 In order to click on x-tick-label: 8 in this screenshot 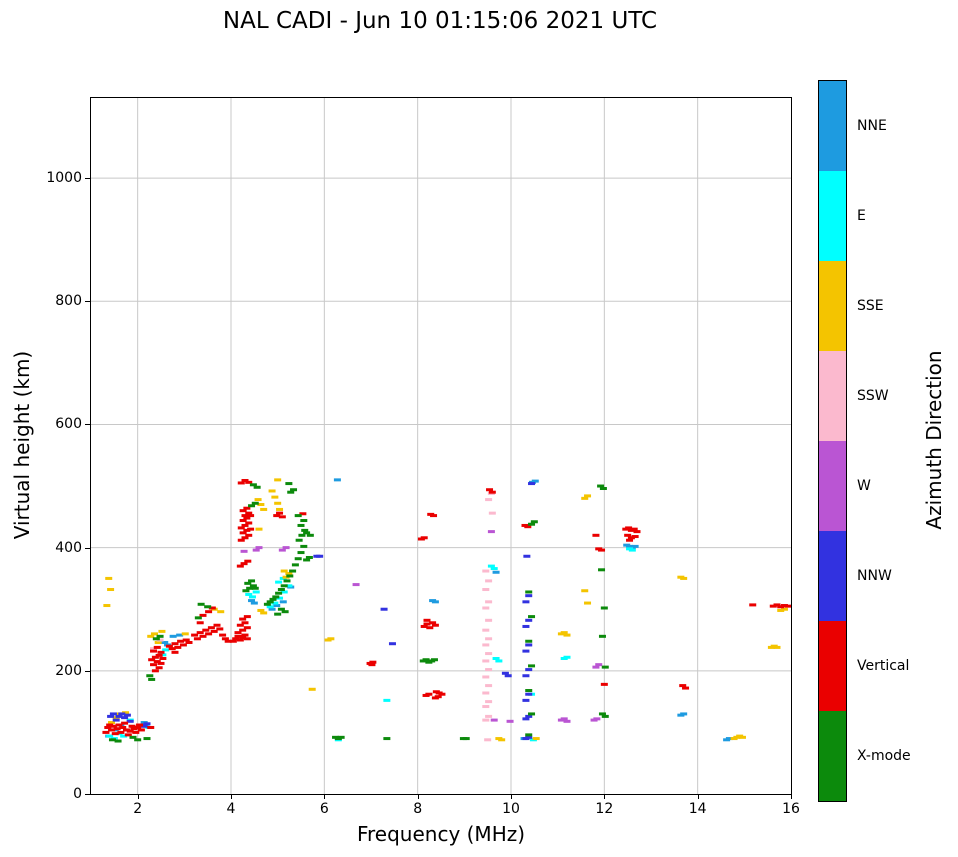, I will do `click(418, 809)`.